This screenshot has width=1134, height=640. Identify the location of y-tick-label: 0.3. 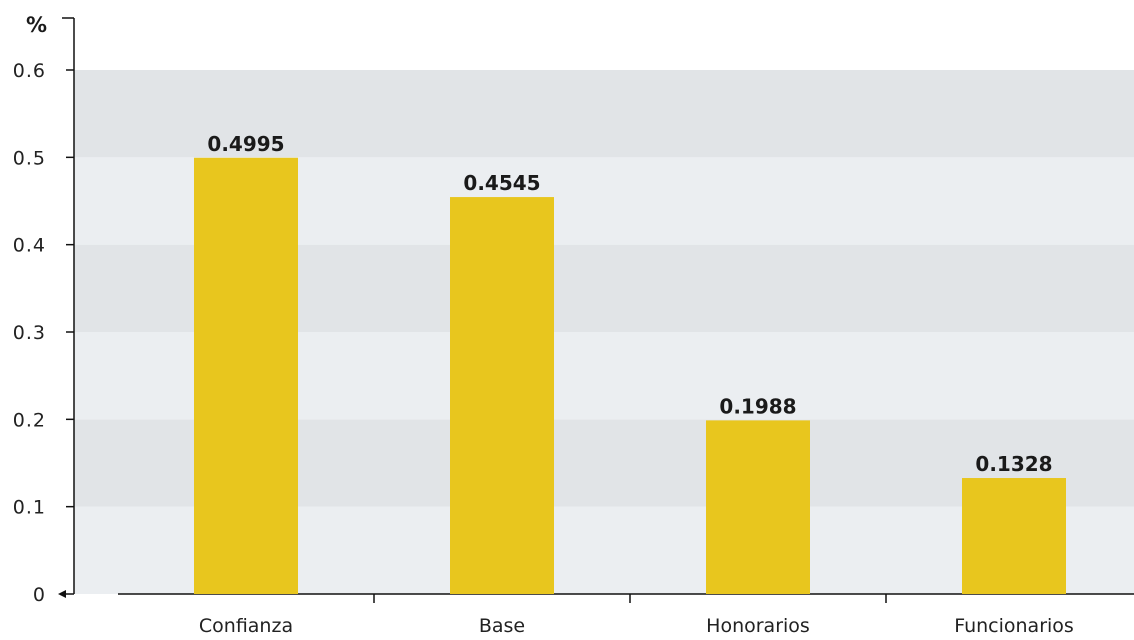
(29, 333).